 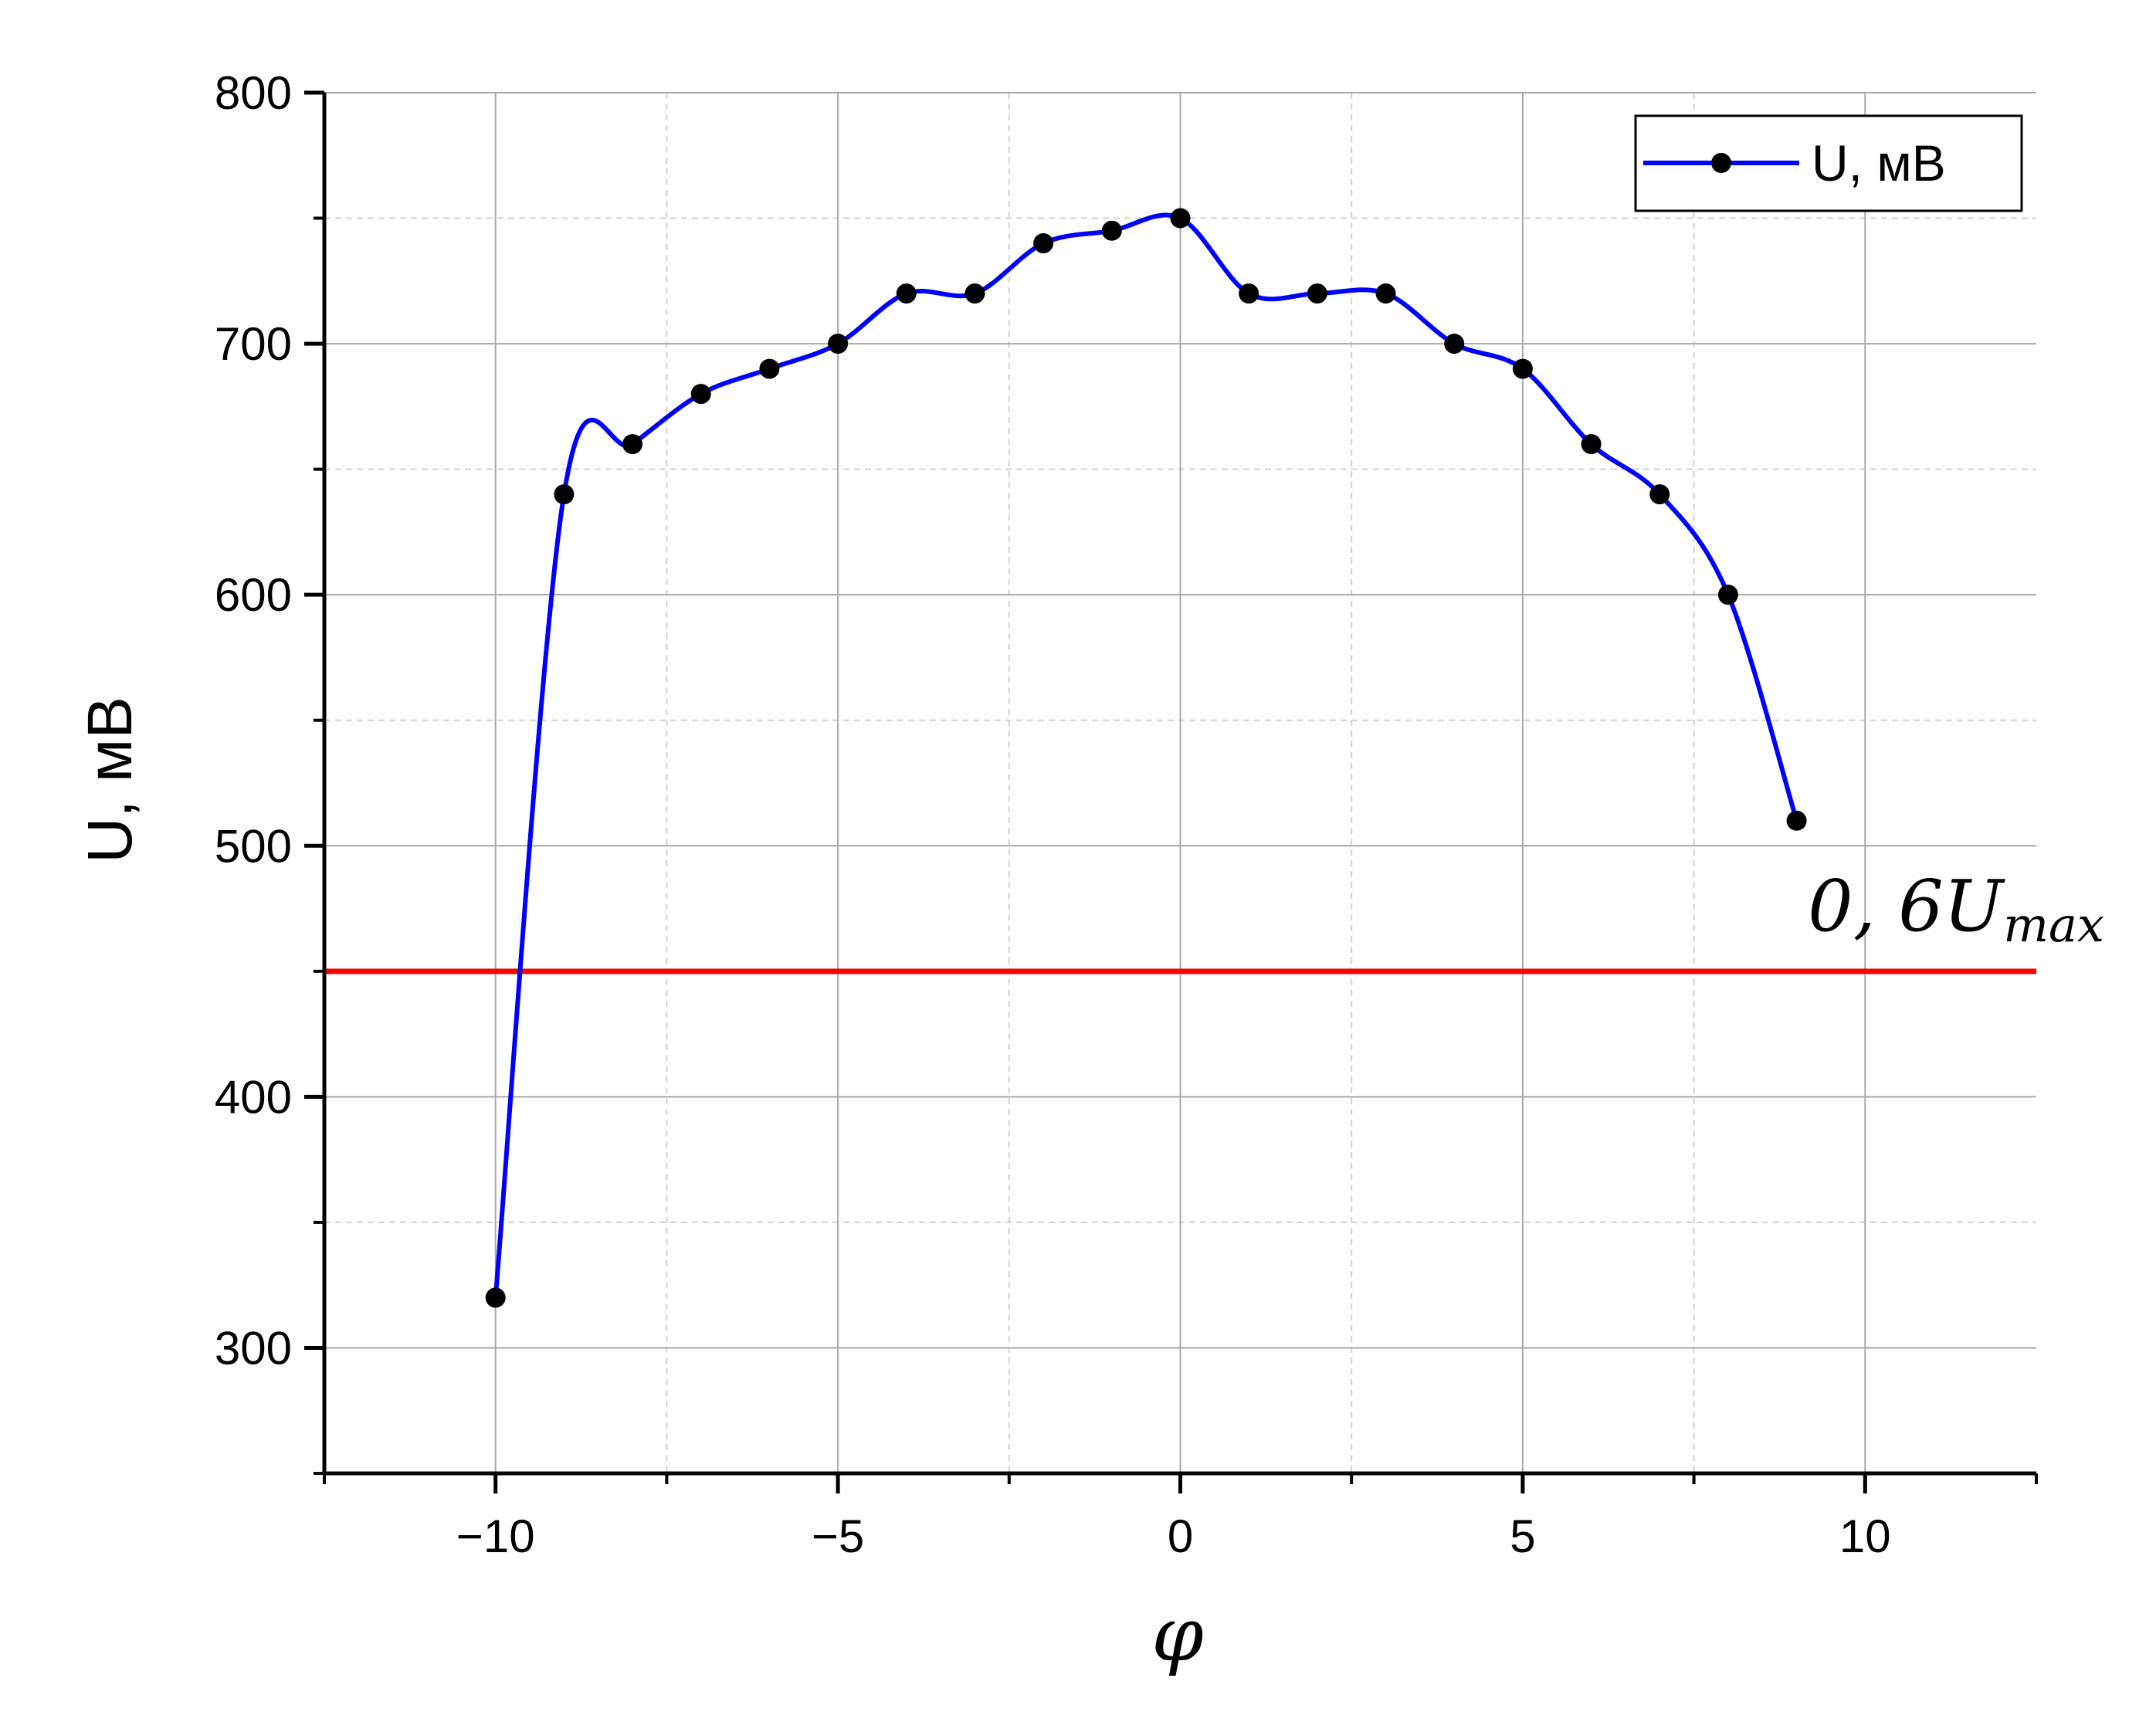 I want to click on y-tick-label: 800, so click(x=253, y=93).